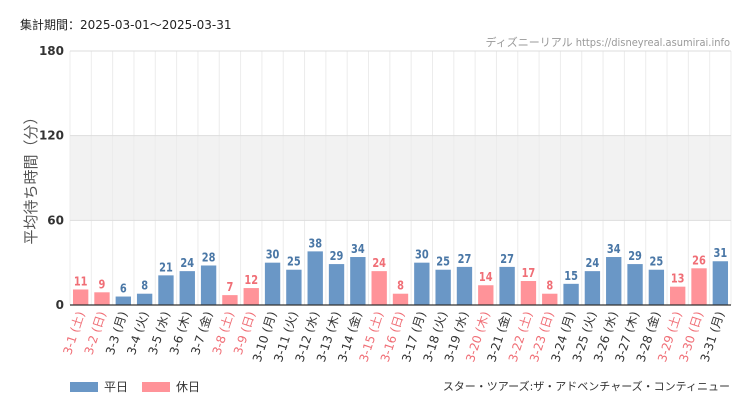 The image size is (750, 410). Describe the element at coordinates (156, 386) in the screenshot. I see `legend-swatch-holiday` at that location.